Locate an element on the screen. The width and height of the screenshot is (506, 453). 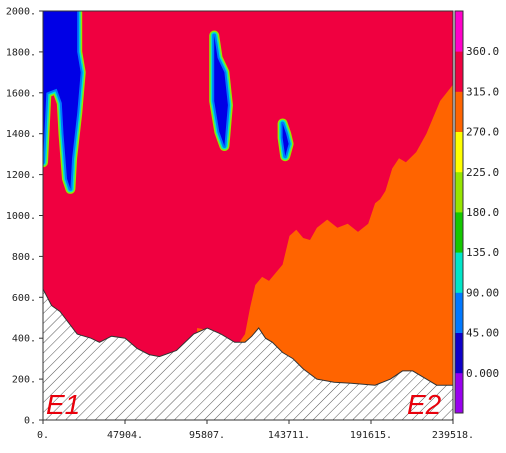
colorbar-label: 135.0 is located at coordinates (482, 252).